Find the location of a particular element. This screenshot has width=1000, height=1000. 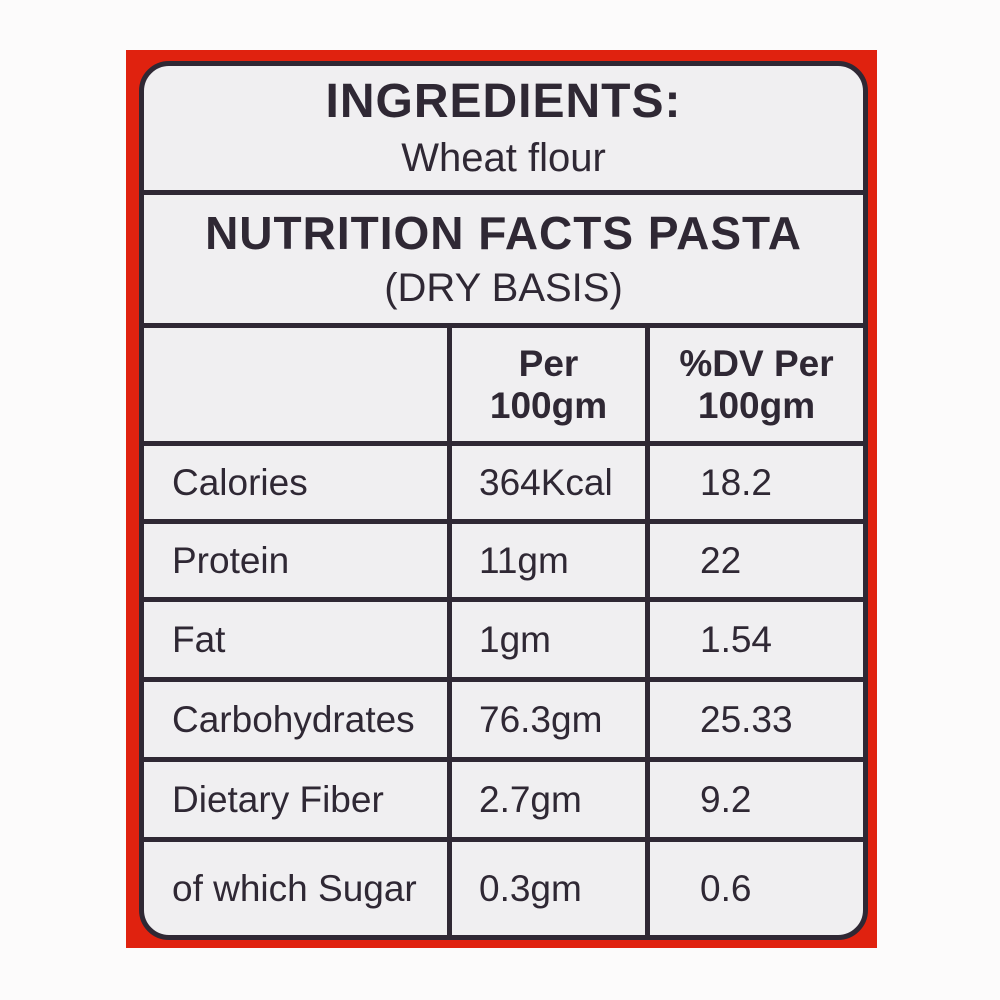

nutrition-title: NUTRITION FACTS PASTA is located at coordinates (503, 232).